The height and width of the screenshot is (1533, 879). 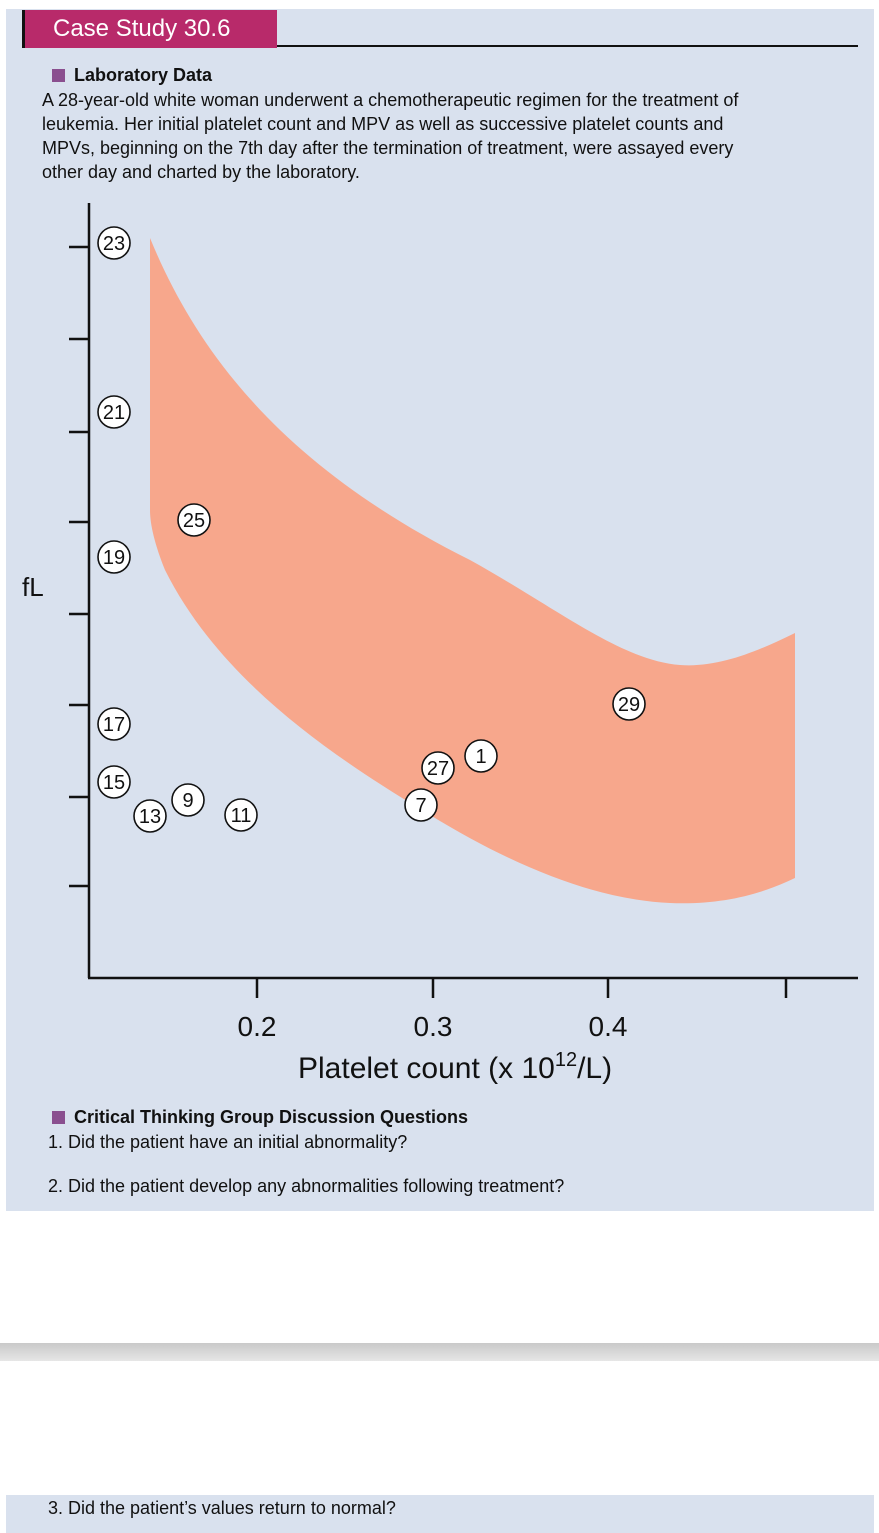 I want to click on x-axis-label: Platelet count (x 1012/L), so click(x=455, y=1067).